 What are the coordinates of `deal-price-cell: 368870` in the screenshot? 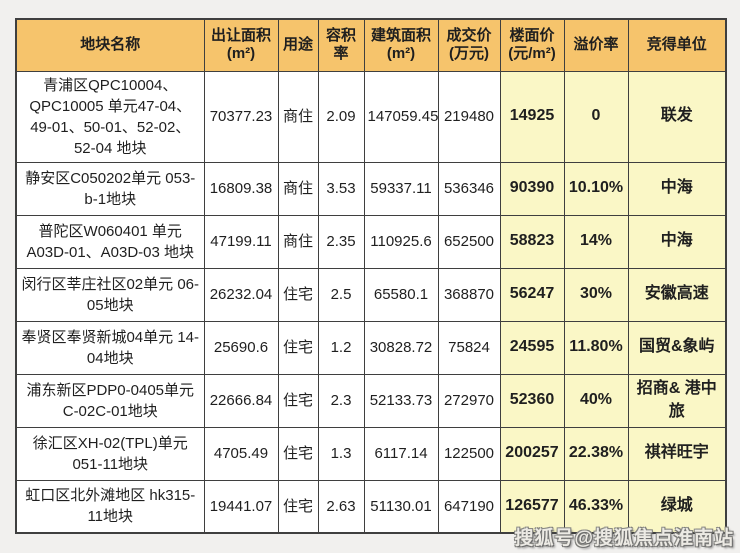 It's located at (469, 294).